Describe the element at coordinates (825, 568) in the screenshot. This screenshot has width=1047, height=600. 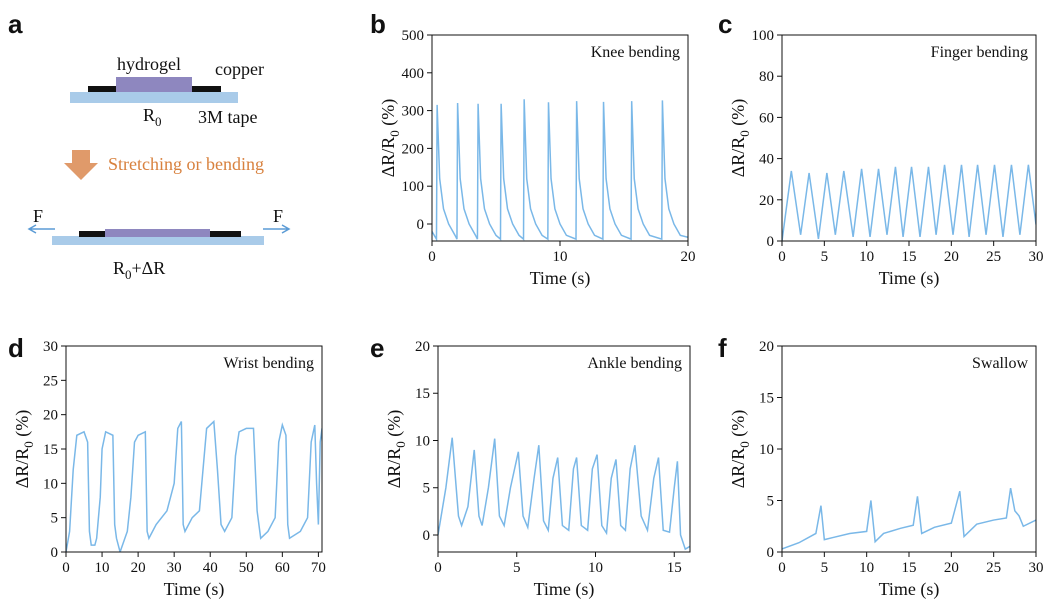
I see `x-tick-label: 5` at that location.